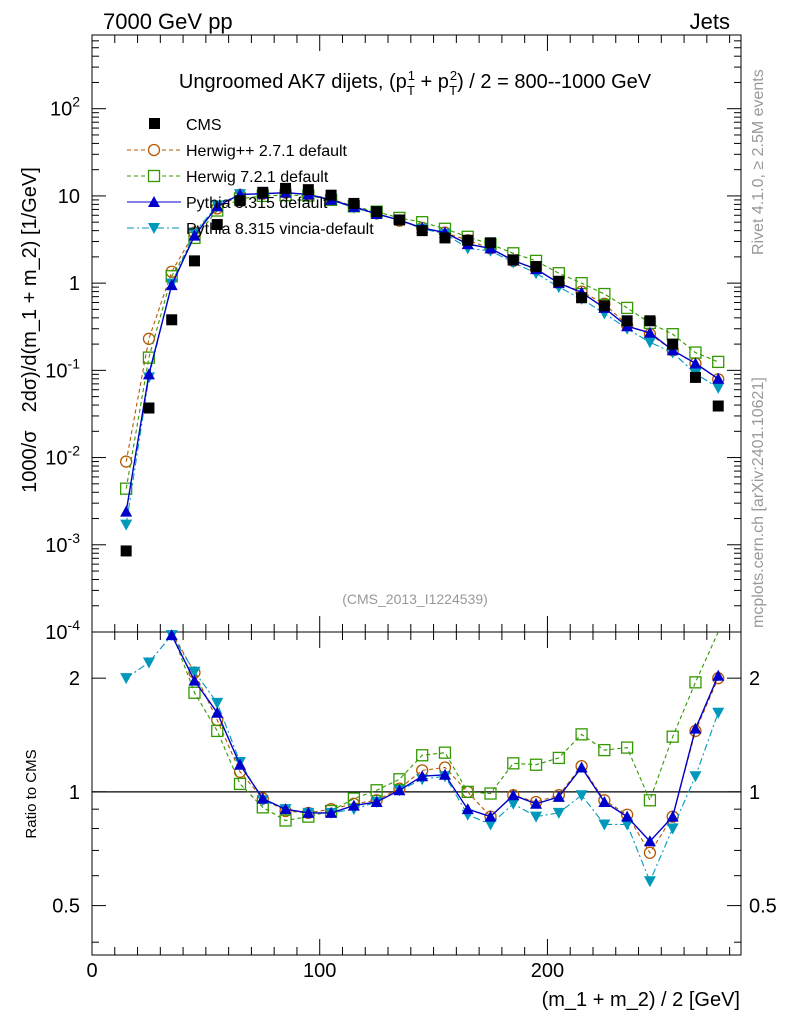  Describe the element at coordinates (62, 368) in the screenshot. I see `main-y-tick-label: 10⁻¹` at that location.